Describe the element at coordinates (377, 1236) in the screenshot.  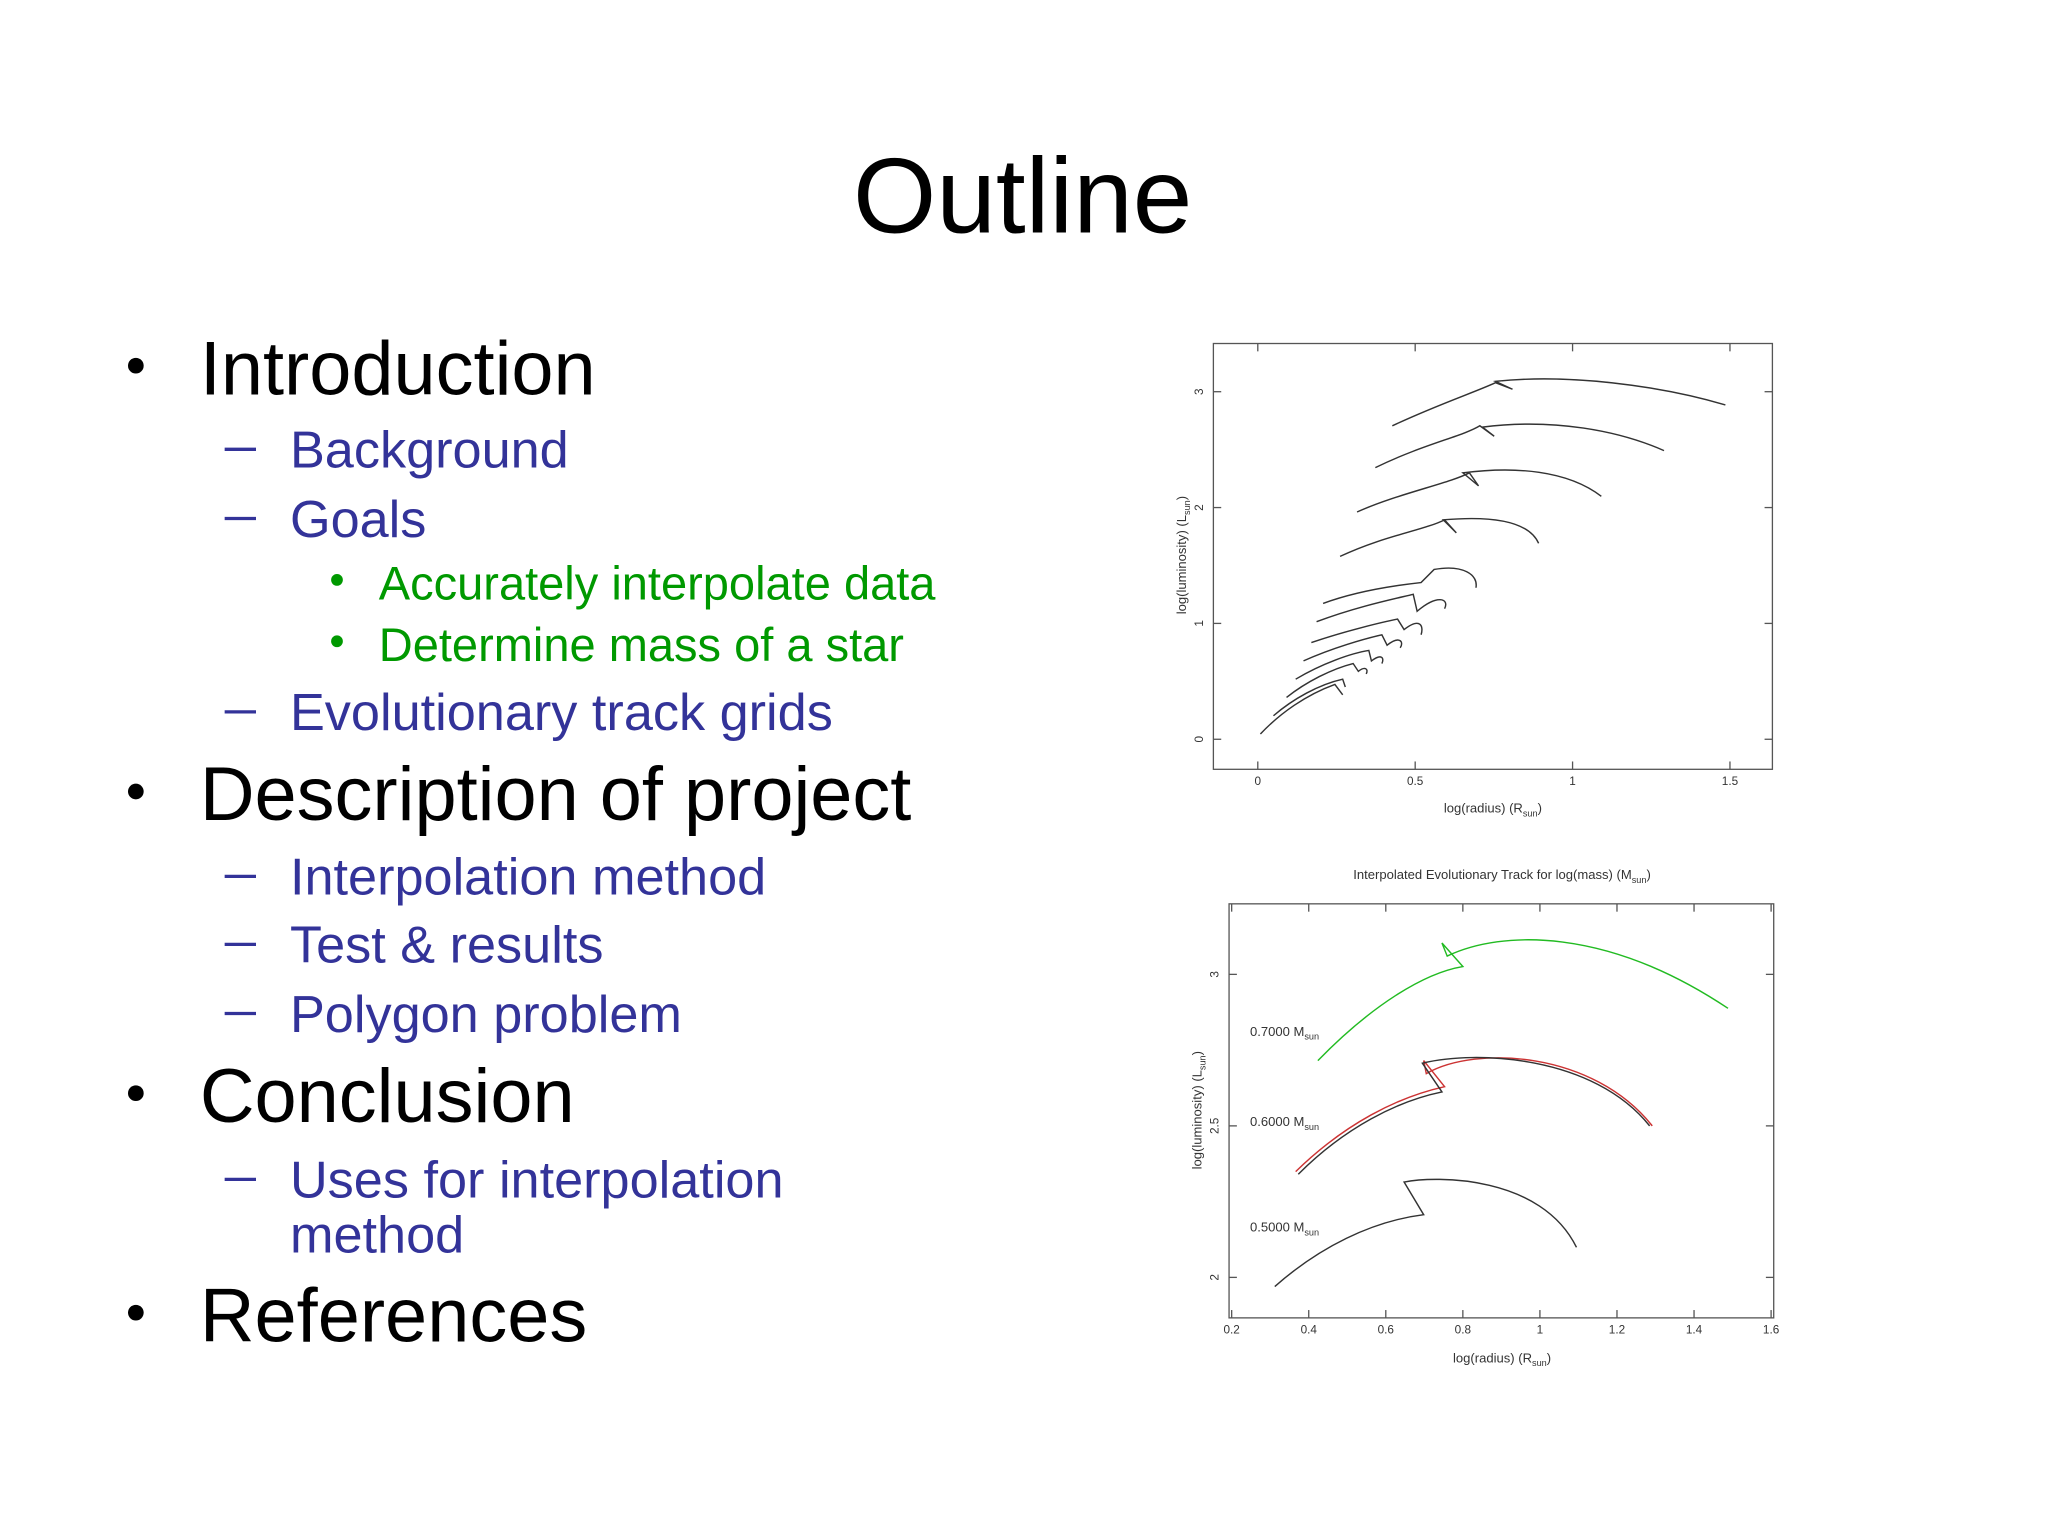
I see `outline-subitem: method` at that location.